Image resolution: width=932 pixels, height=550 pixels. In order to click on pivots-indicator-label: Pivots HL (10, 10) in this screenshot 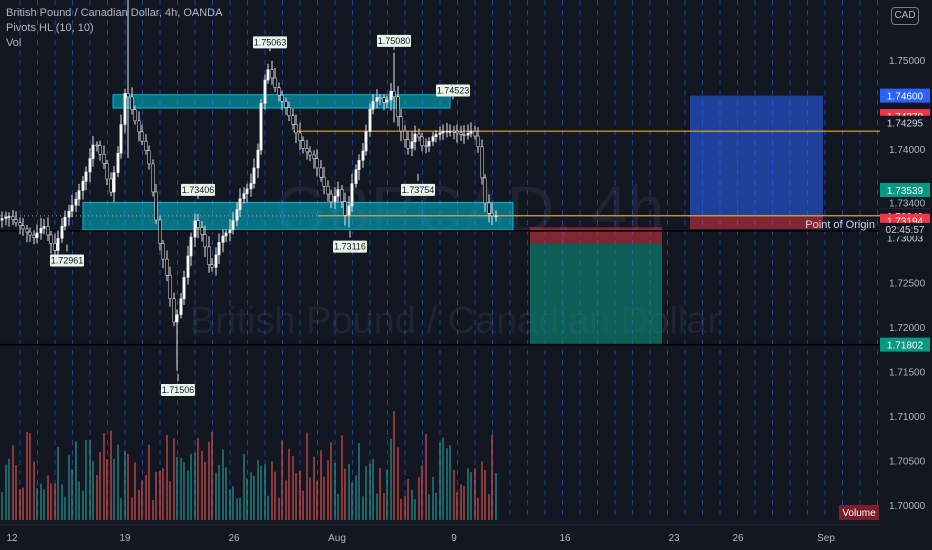, I will do `click(50, 28)`.